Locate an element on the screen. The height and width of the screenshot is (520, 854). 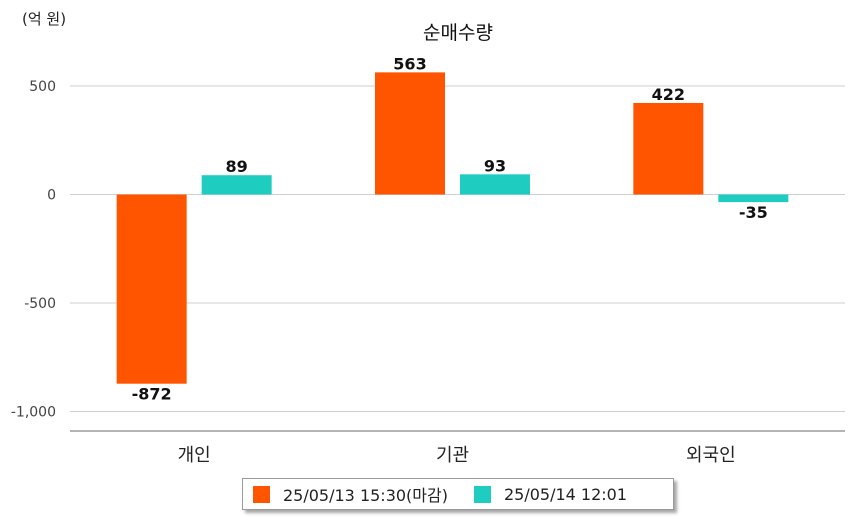
legend-item-series-1: 25/05/13 15:30(마감) is located at coordinates (350, 494).